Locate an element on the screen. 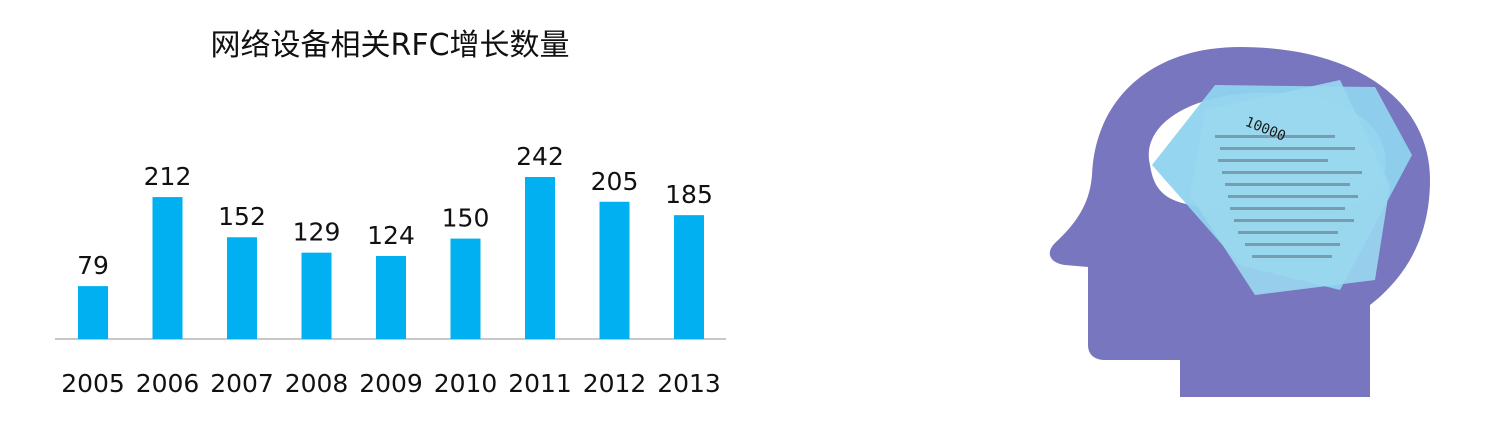 The image size is (1503, 431). bar-value-label: 242 is located at coordinates (540, 156).